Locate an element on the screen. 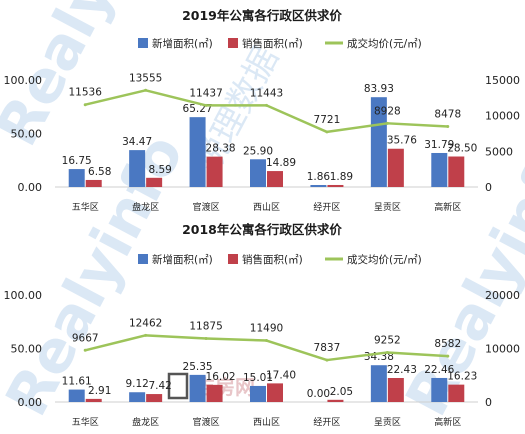  watermark-logo-icon is located at coordinates (178, 386).